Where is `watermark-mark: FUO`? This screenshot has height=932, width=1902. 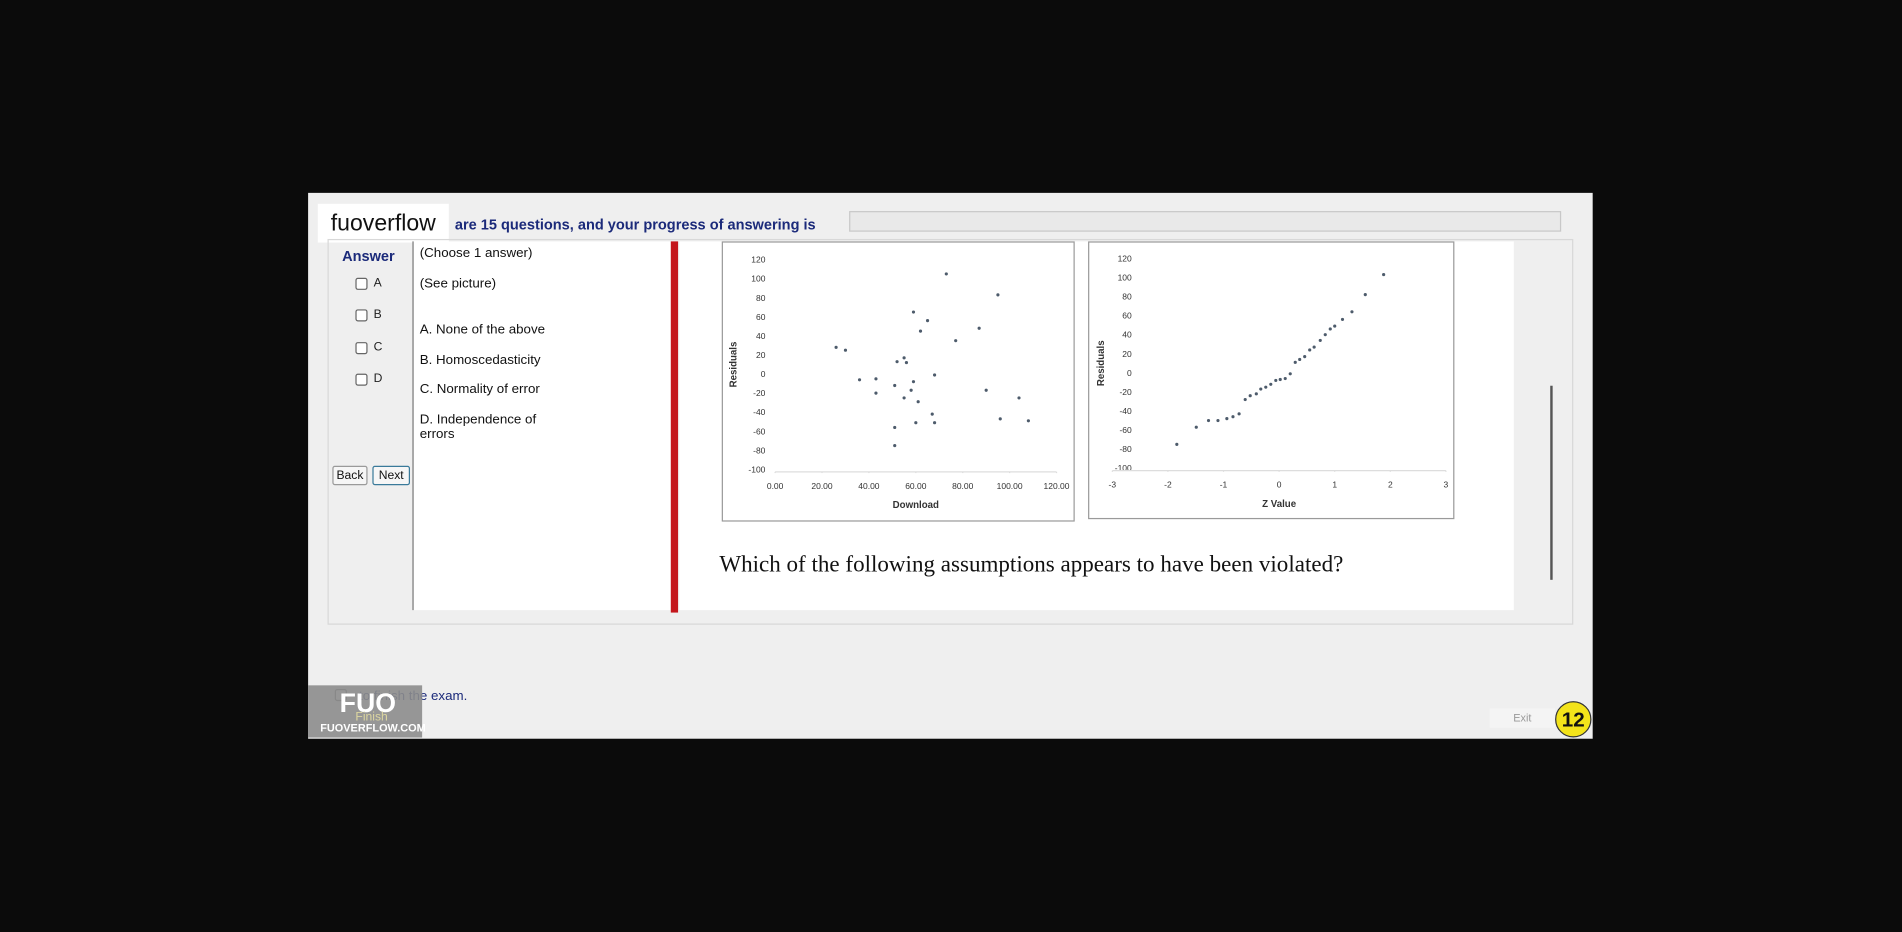
watermark-mark: FUO is located at coordinates (367, 703).